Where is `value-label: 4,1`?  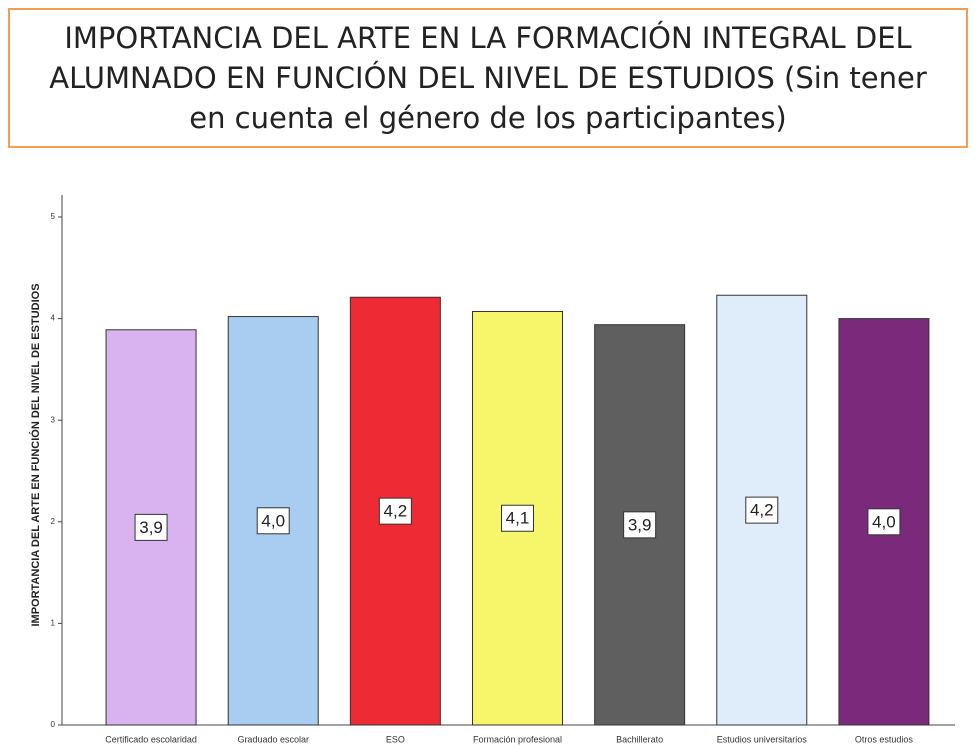
value-label: 4,1 is located at coordinates (518, 518).